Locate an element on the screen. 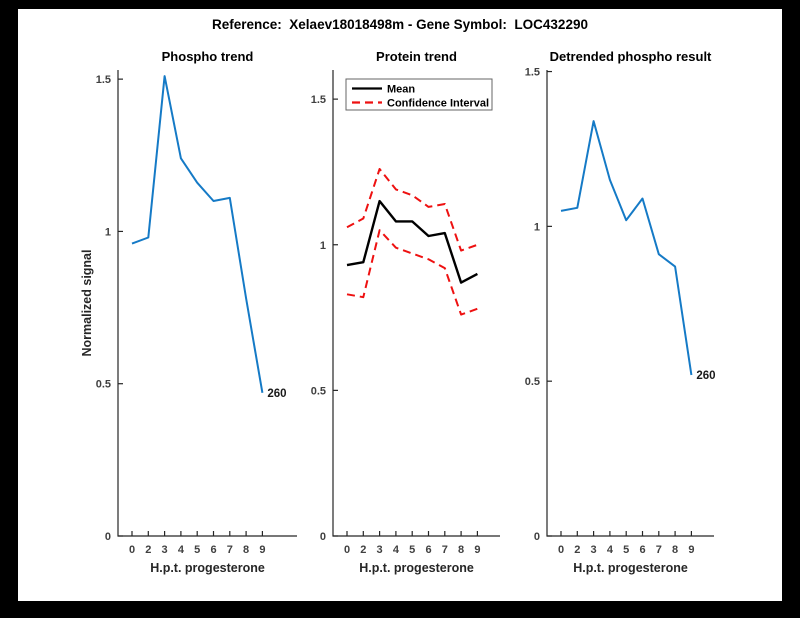  series-line-detrended-phospho is located at coordinates (626, 248).